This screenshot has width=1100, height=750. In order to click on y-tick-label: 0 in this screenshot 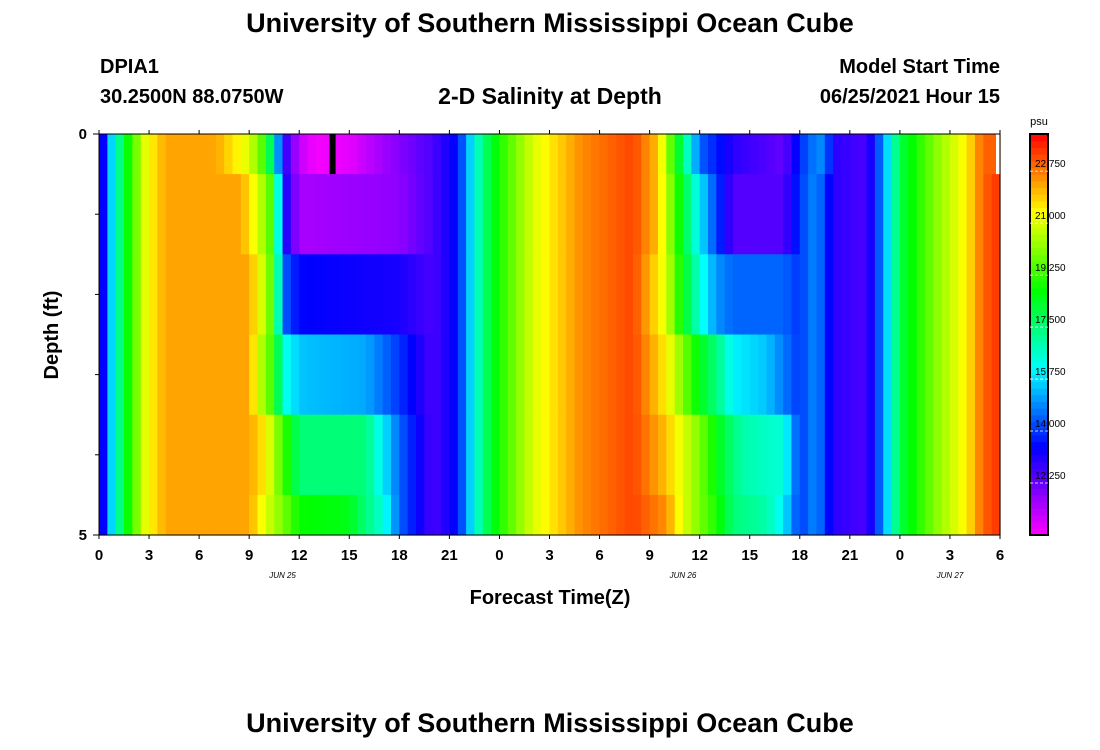, I will do `click(83, 134)`.